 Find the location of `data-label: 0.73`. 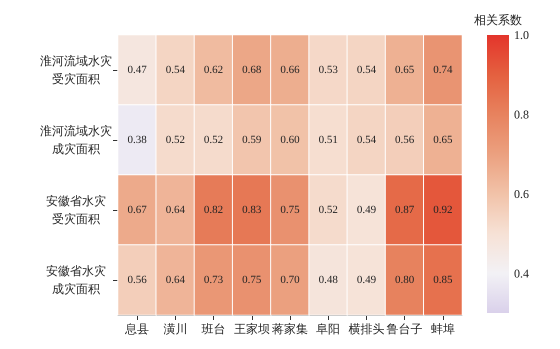

data-label: 0.73 is located at coordinates (214, 280).